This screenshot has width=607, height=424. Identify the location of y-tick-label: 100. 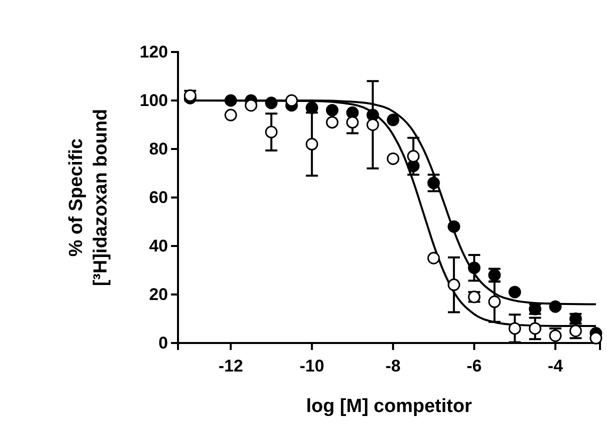
(154, 100).